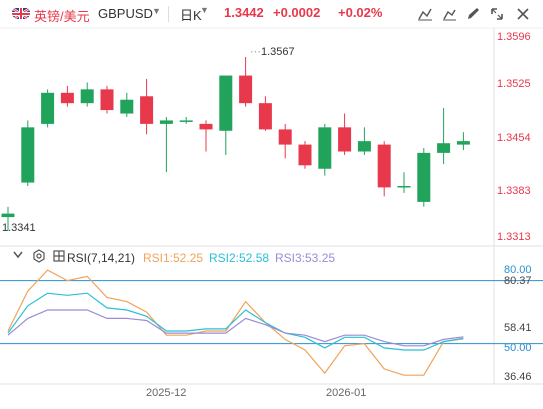  What do you see at coordinates (305, 258) in the screenshot?
I see `rsi3-value: RSI3:53.25` at bounding box center [305, 258].